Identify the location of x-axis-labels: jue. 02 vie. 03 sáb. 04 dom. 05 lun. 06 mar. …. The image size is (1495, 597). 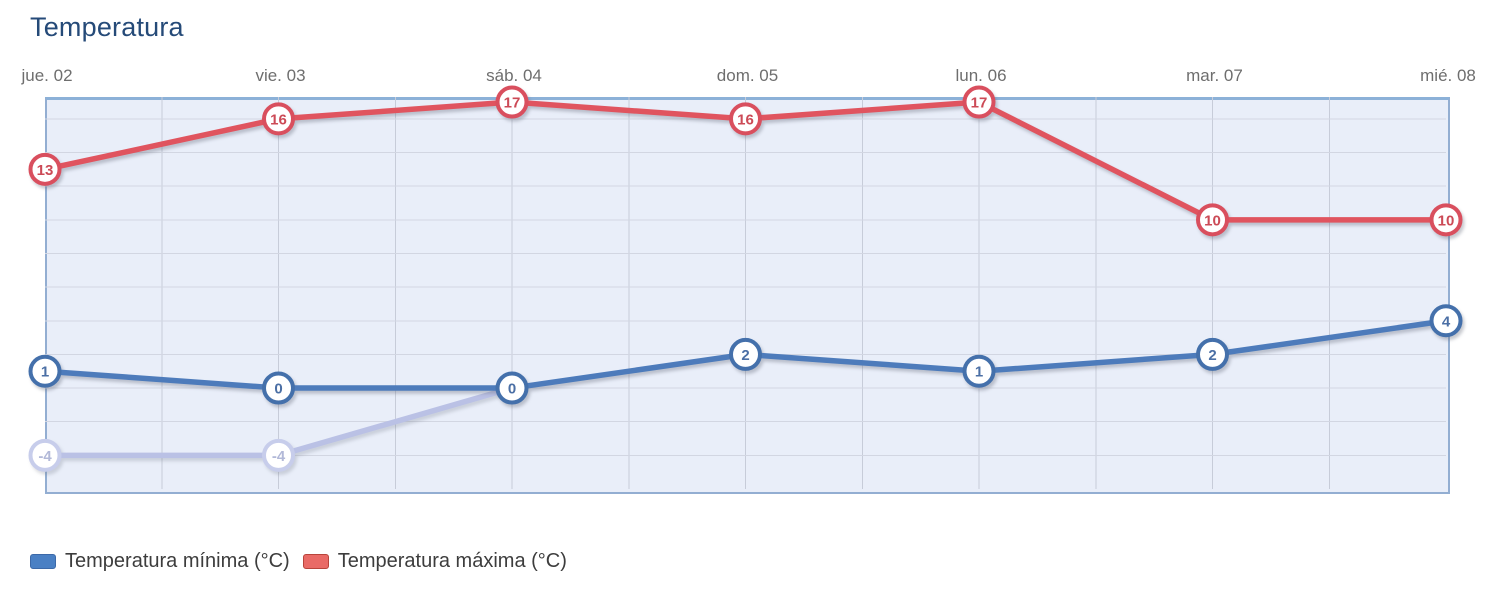
(747, 78).